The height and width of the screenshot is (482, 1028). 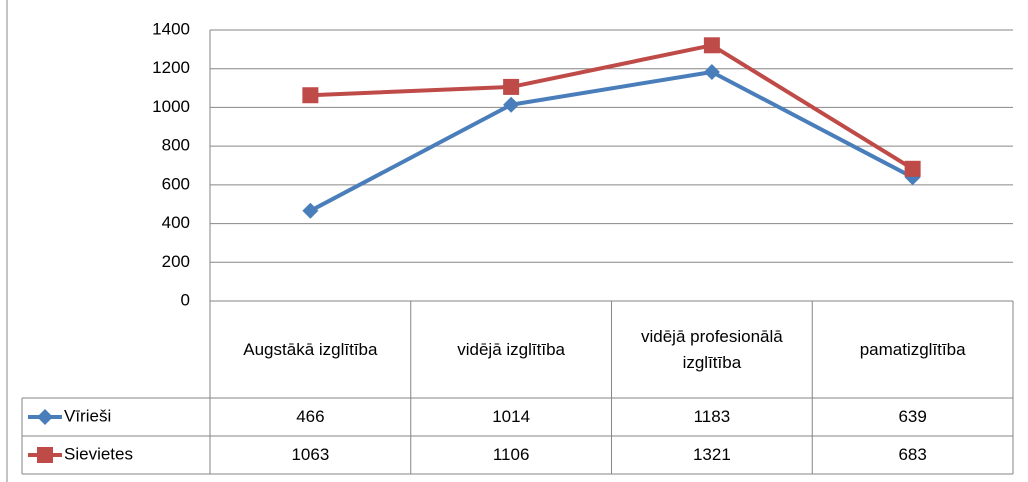 What do you see at coordinates (171, 106) in the screenshot?
I see `y-tick-label: 1000` at bounding box center [171, 106].